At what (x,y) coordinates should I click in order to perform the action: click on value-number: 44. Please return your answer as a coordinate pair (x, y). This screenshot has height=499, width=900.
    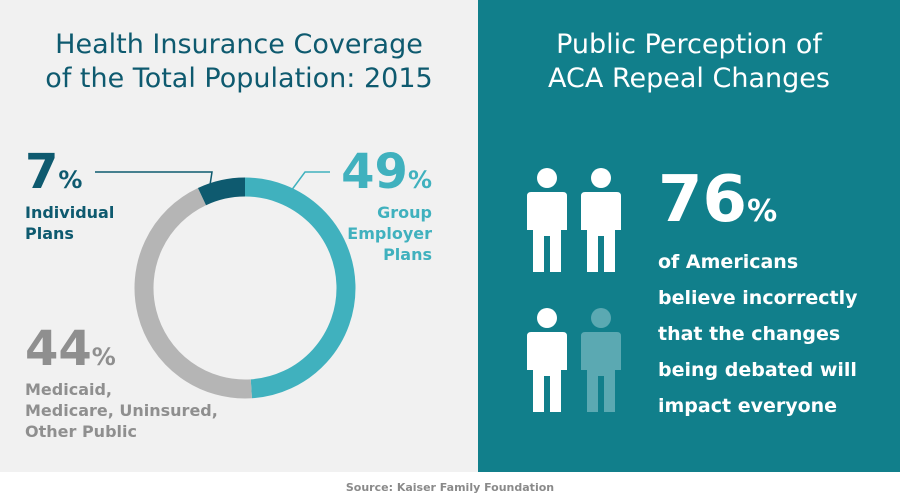
    Looking at the image, I should click on (58, 349).